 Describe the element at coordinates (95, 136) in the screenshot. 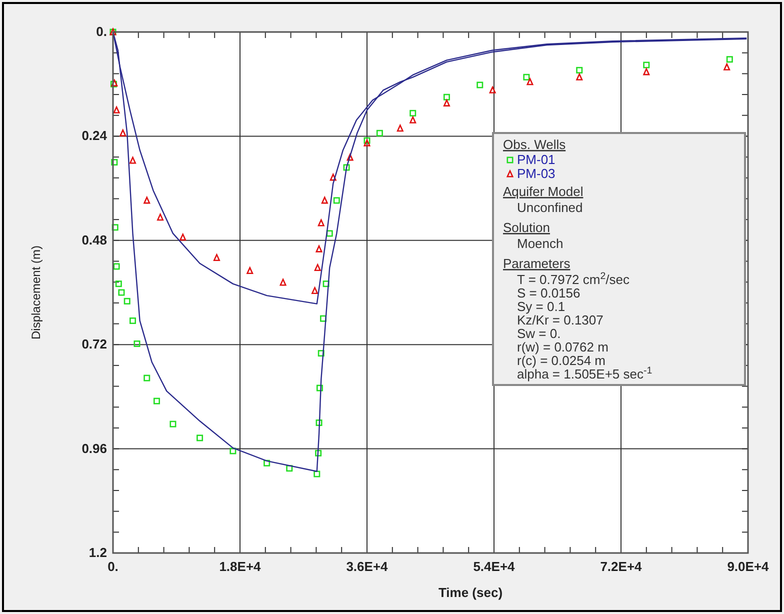

I see `y-tick-label: 0.24` at that location.